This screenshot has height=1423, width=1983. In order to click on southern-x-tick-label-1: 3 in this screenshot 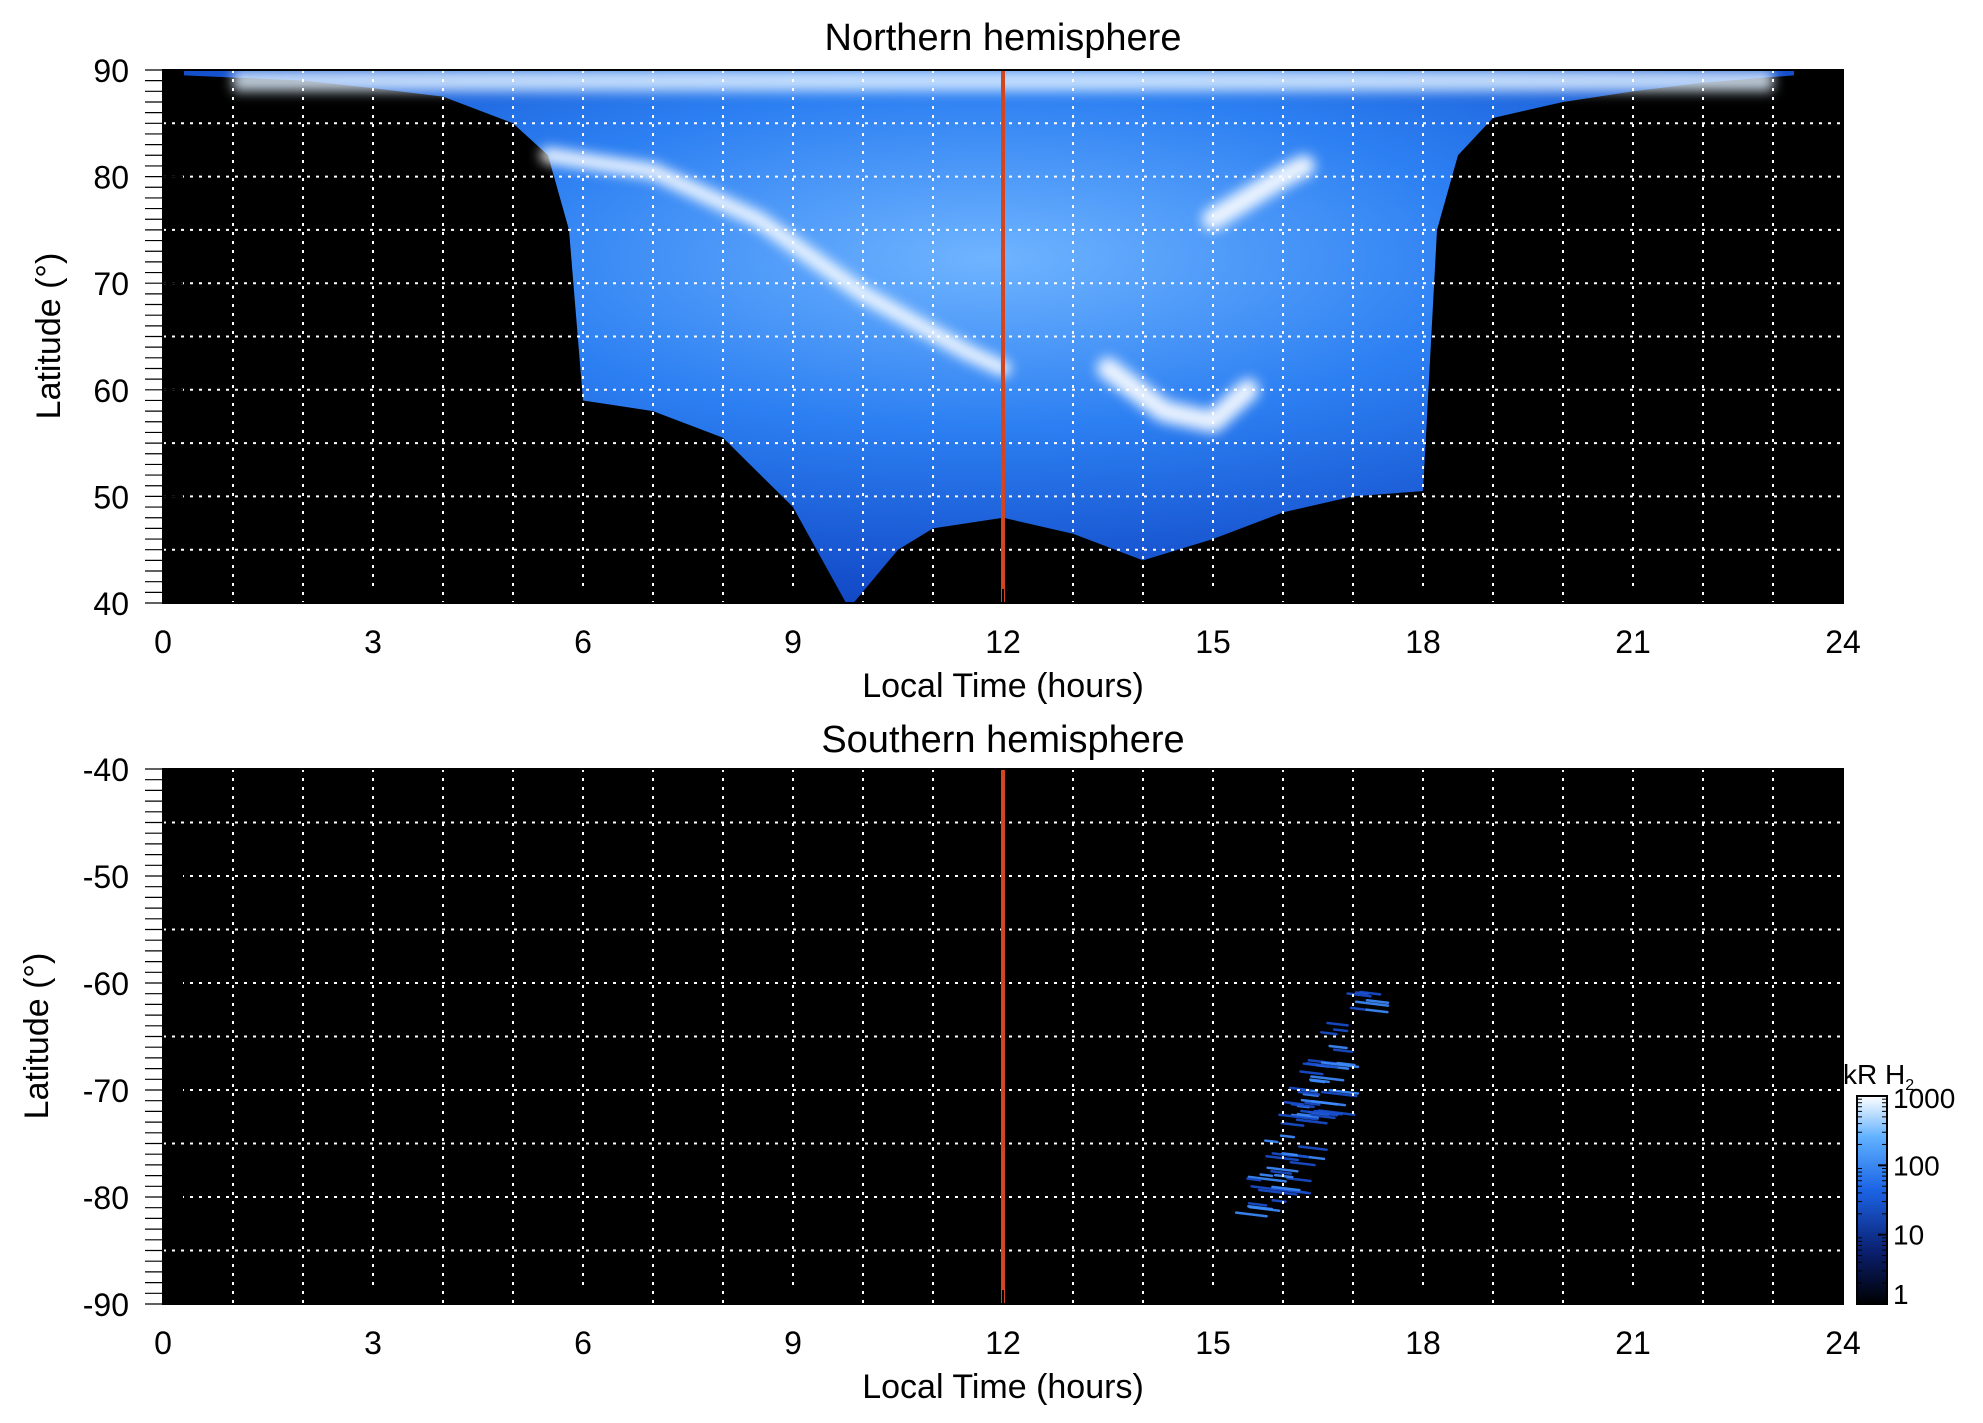, I will do `click(373, 1343)`.